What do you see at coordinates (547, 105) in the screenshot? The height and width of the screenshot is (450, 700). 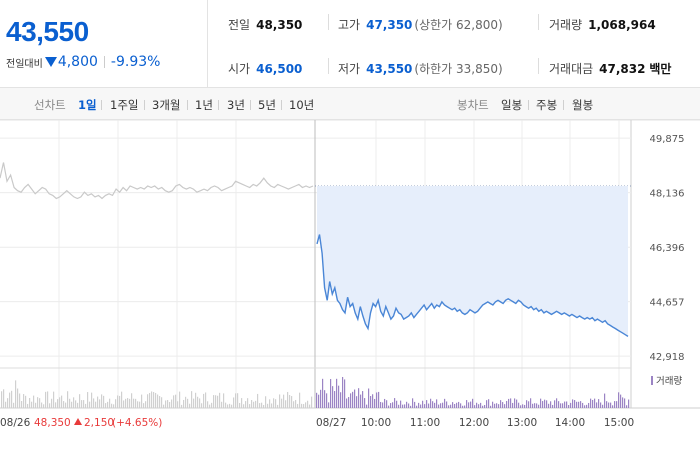 I see `tab-weekly-candle: 주봉` at bounding box center [547, 105].